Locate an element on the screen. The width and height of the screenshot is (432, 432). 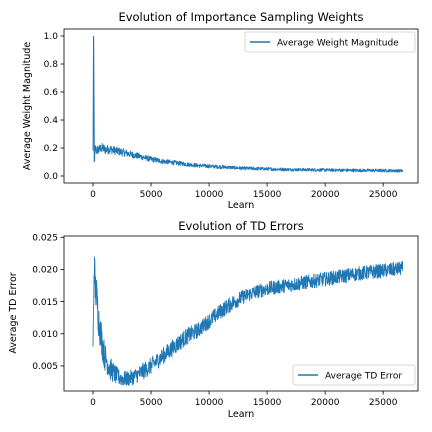
y-tick-label: 0.005 is located at coordinates (45, 367).